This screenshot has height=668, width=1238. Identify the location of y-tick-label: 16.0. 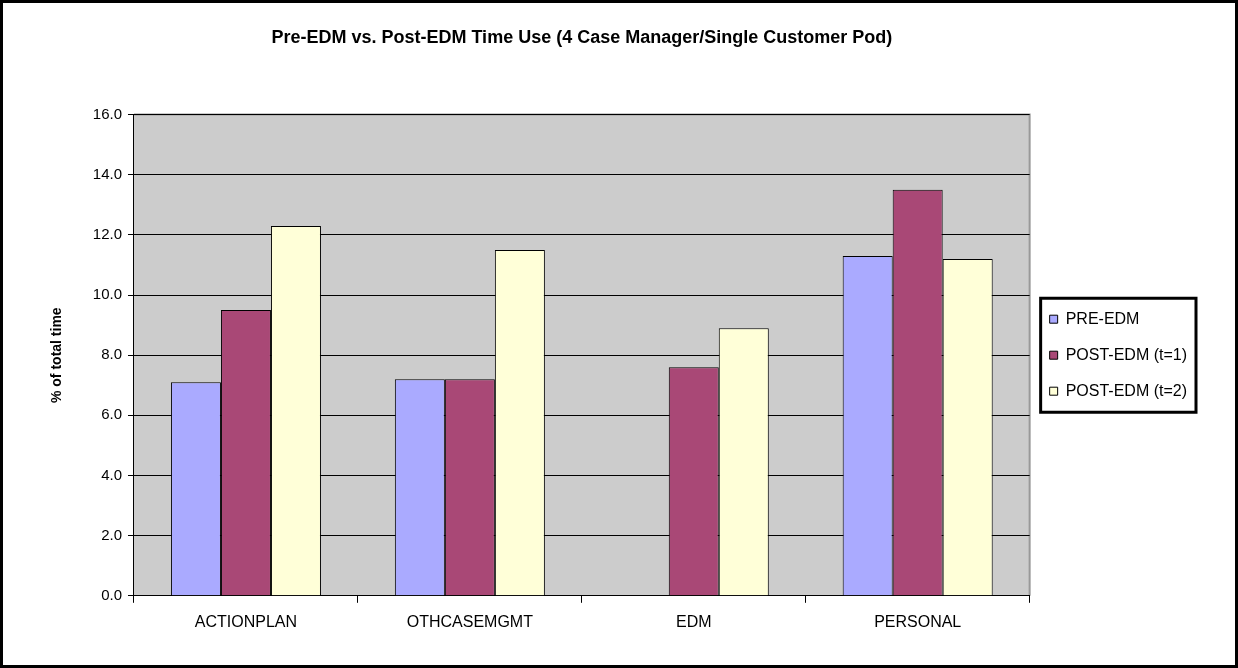
(107, 113).